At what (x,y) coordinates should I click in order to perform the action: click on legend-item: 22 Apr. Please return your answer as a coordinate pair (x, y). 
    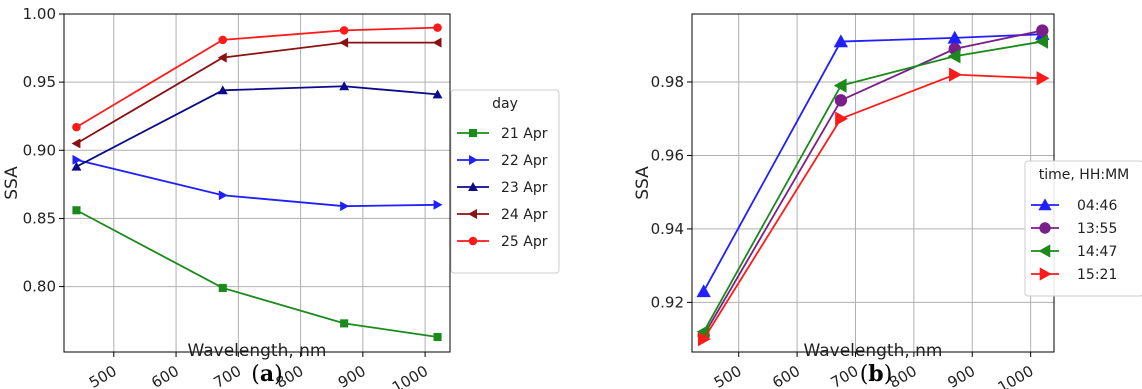
    Looking at the image, I should click on (502, 161).